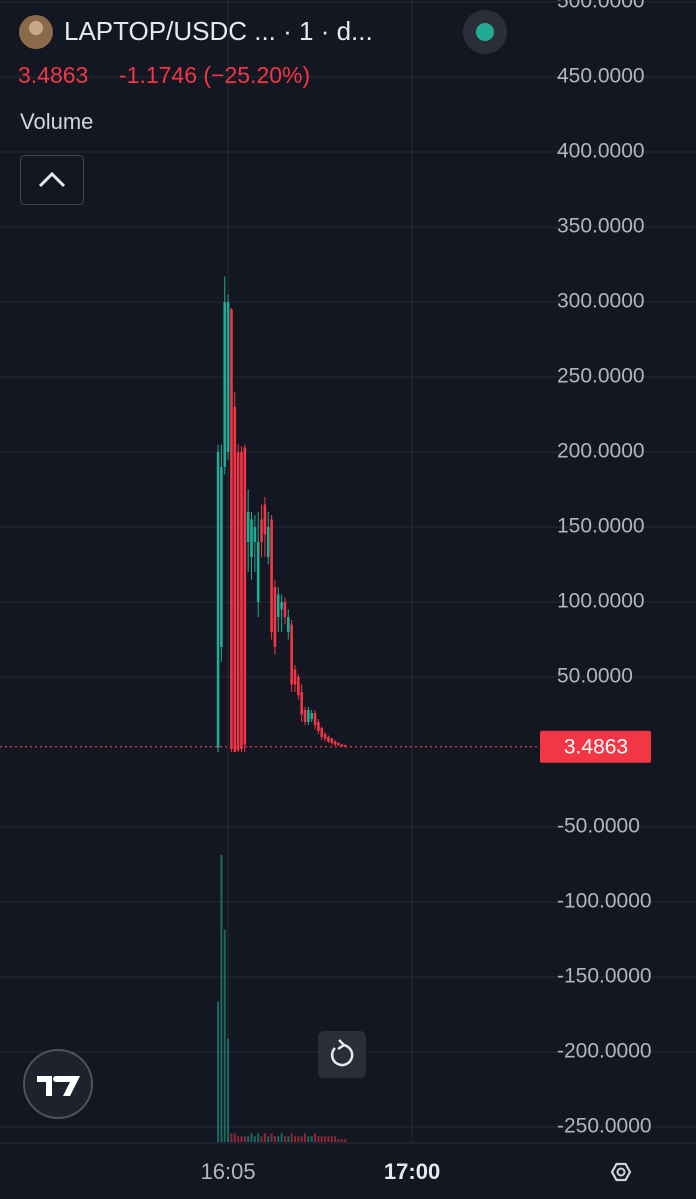 This screenshot has width=696, height=1199. I want to click on y-tick-label: 100.0000, so click(601, 601).